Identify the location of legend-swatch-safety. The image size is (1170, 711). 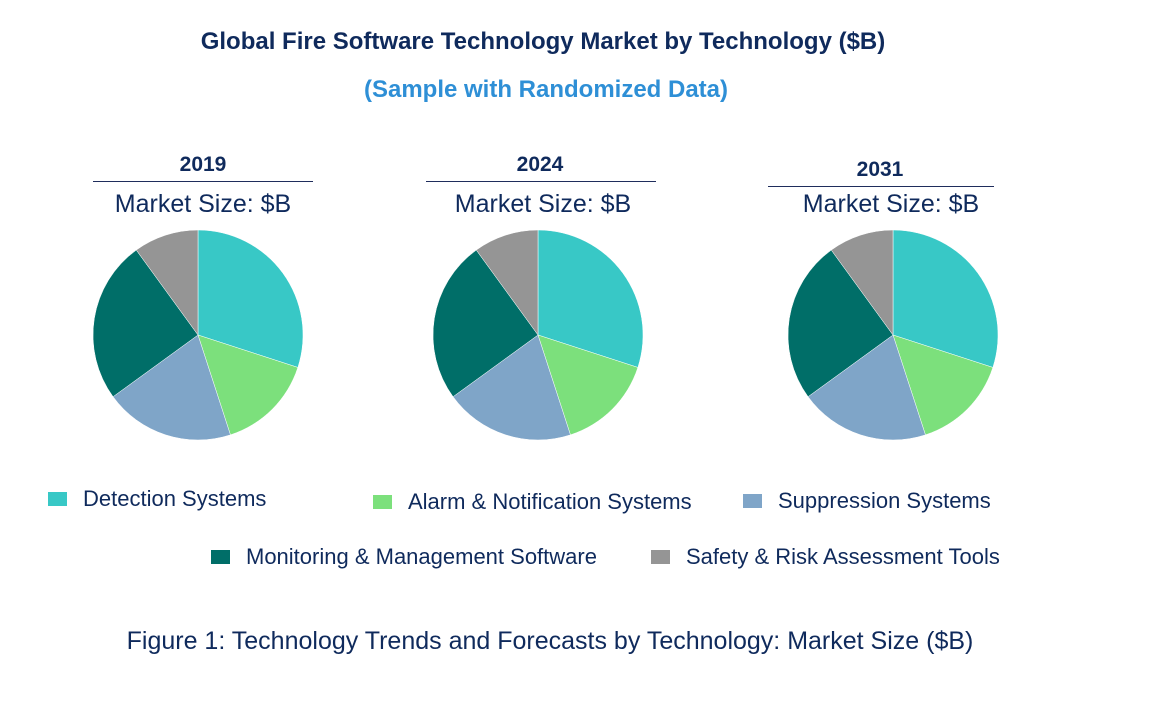
(660, 557).